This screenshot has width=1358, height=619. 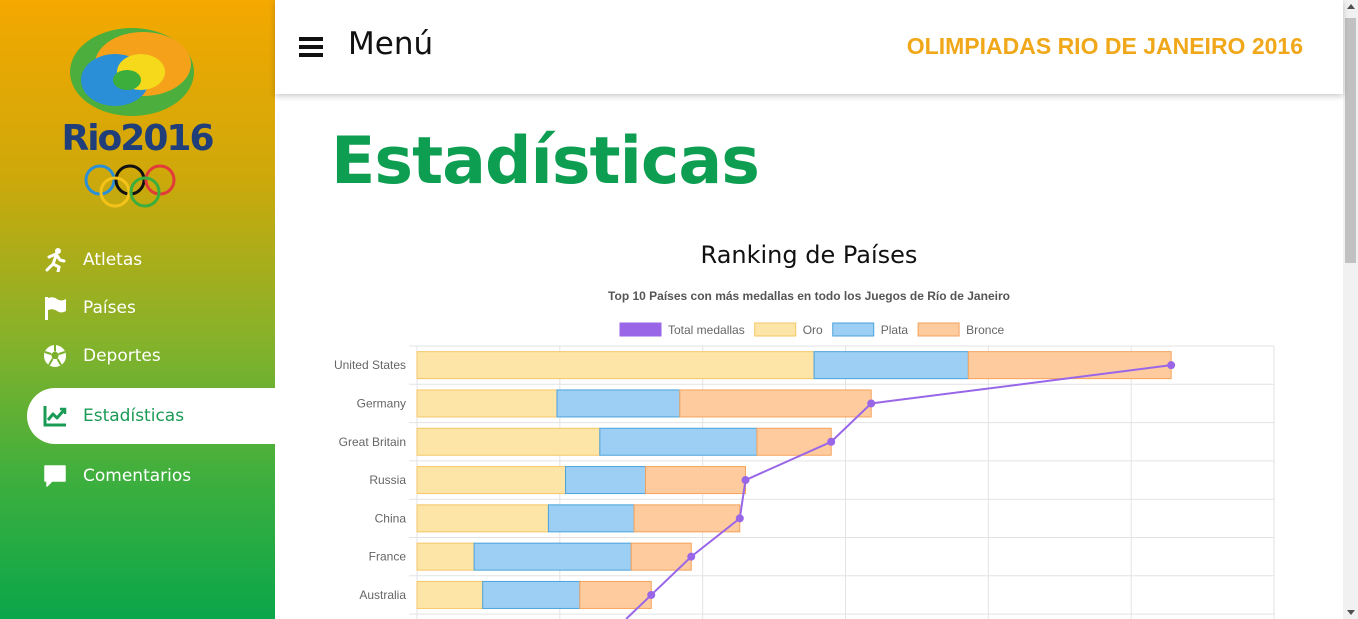 What do you see at coordinates (55, 476) in the screenshot?
I see `comment-icon` at bounding box center [55, 476].